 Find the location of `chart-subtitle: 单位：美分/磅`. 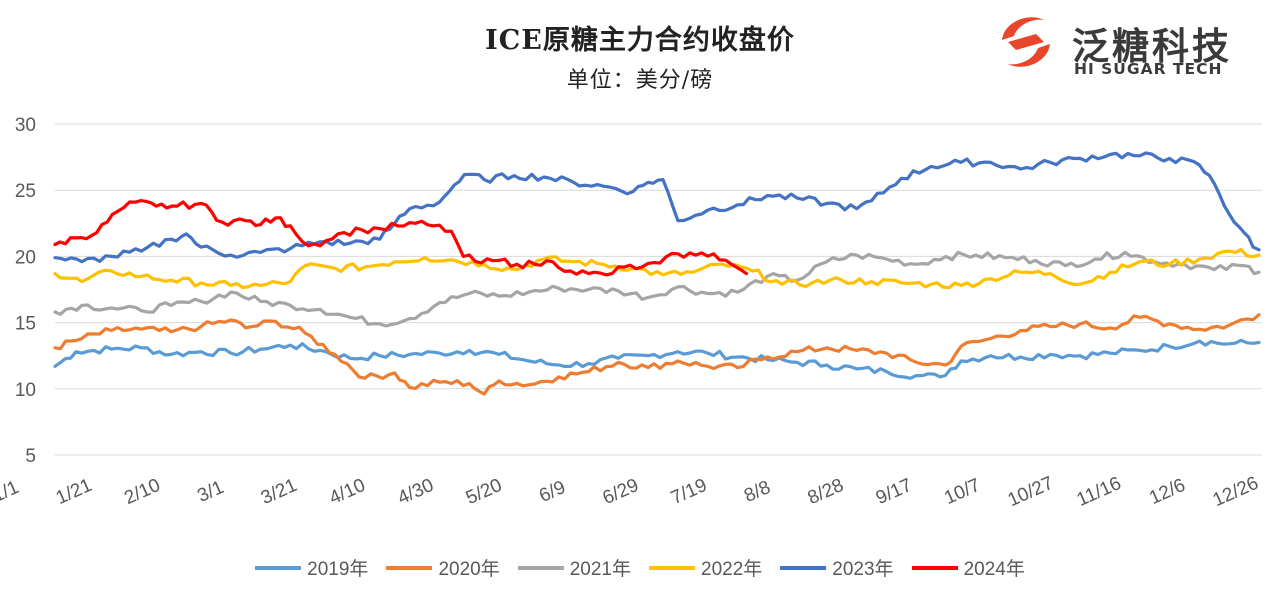

chart-subtitle: 单位：美分/磅 is located at coordinates (640, 80).